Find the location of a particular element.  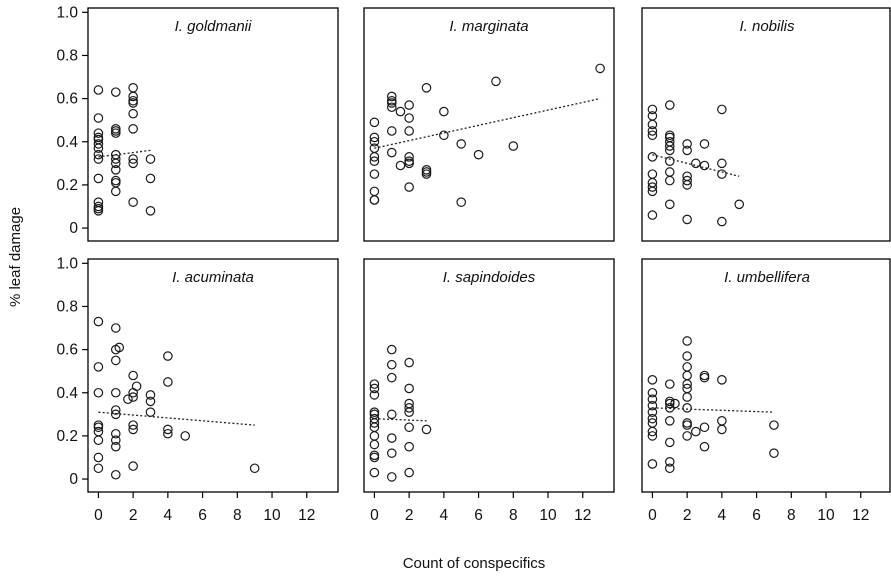

panel-title: I. acuminata is located at coordinates (213, 277).